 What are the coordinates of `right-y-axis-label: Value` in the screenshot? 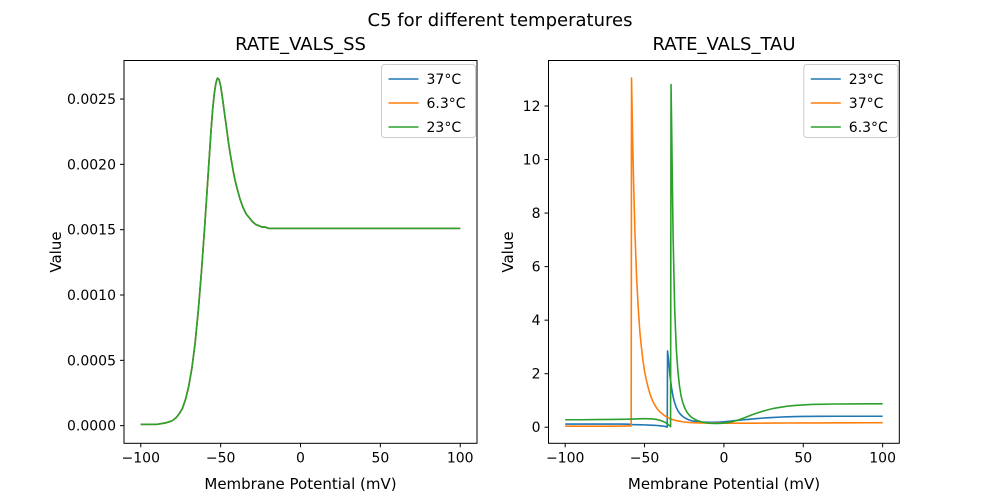 It's located at (508, 252).